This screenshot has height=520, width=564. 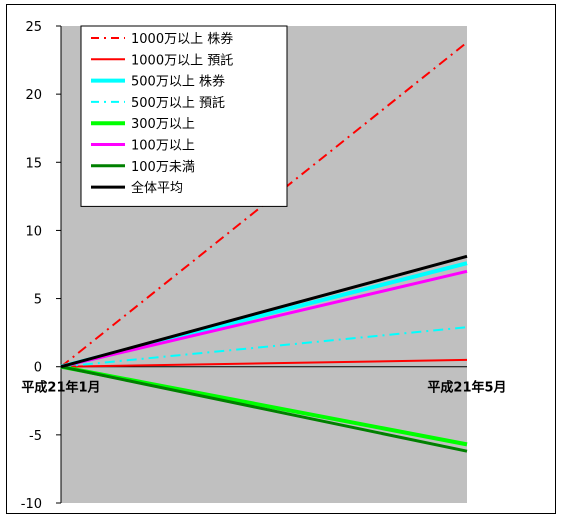 I want to click on legend-label: 1000万以上 株券, so click(x=182, y=39).